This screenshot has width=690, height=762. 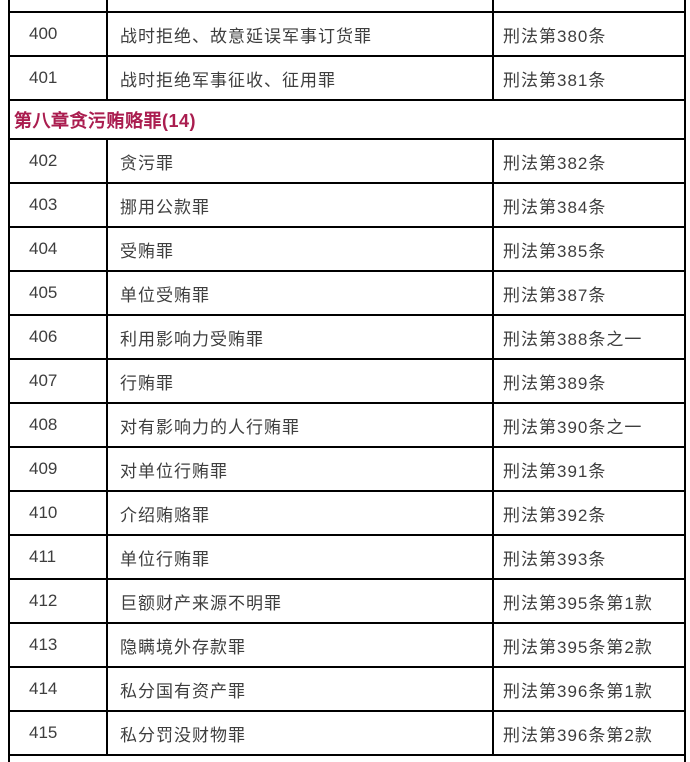 What do you see at coordinates (300, 6) in the screenshot?
I see `crime-name-cell` at bounding box center [300, 6].